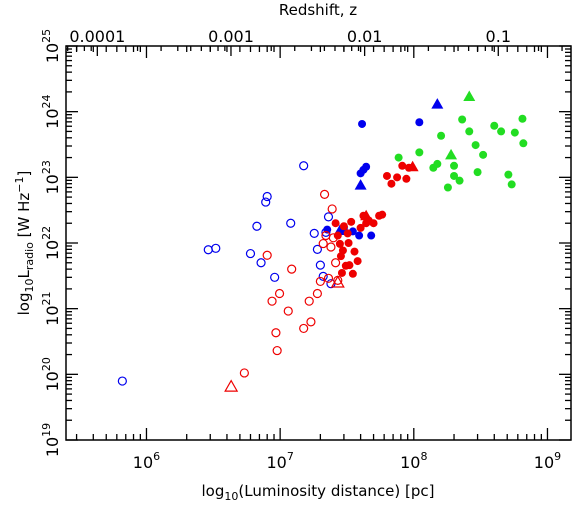  What do you see at coordinates (318, 10) in the screenshot?
I see `top-axis-label: Redshift, z` at bounding box center [318, 10].